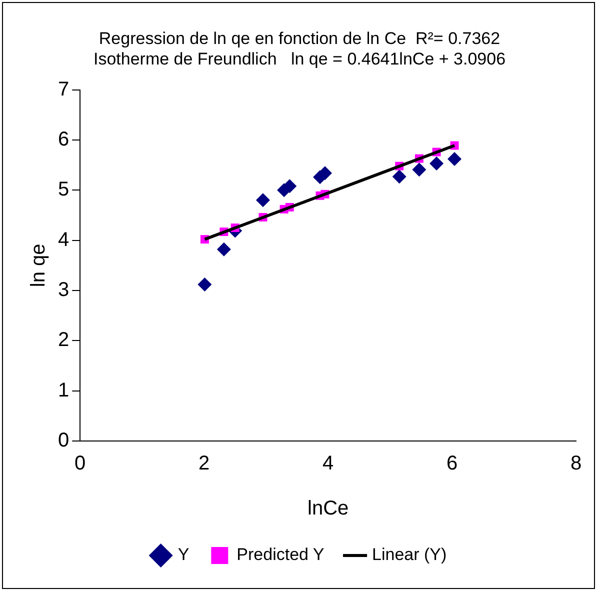 The height and width of the screenshot is (591, 597). What do you see at coordinates (64, 441) in the screenshot?
I see `y-tick-label: 0` at bounding box center [64, 441].